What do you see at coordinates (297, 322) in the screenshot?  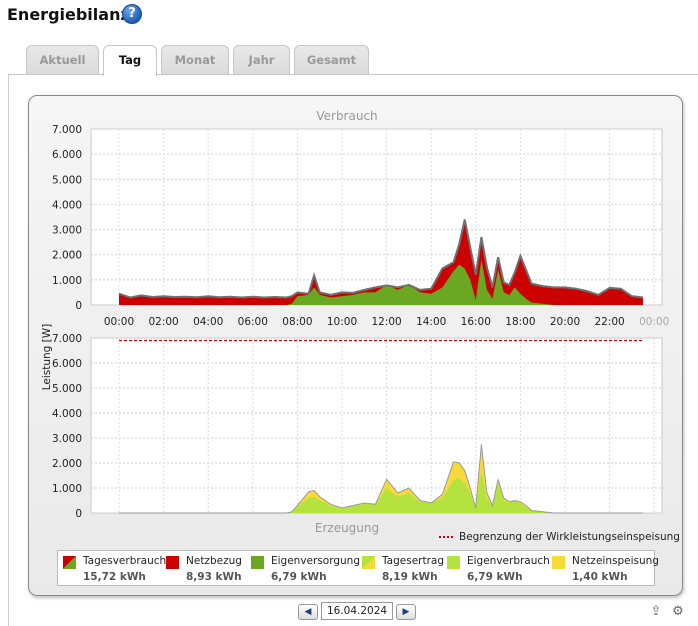 I see `x-tick-label: 08:00` at bounding box center [297, 322].